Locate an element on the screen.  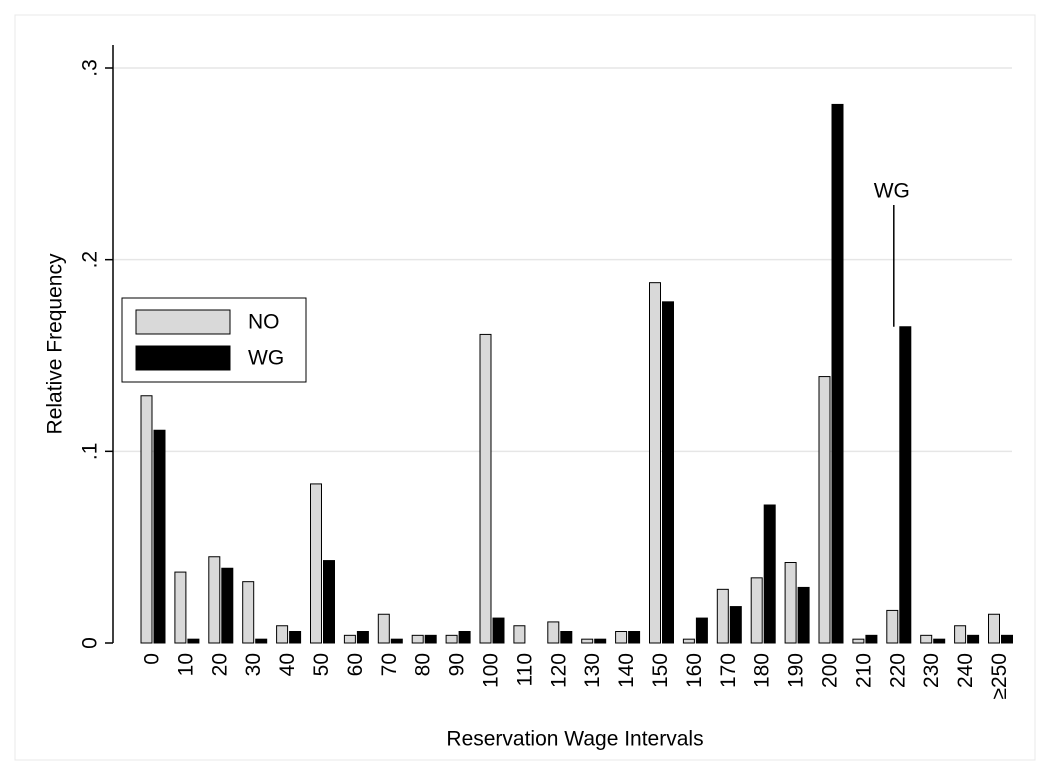
x-tick-label: 110 is located at coordinates (524, 669).